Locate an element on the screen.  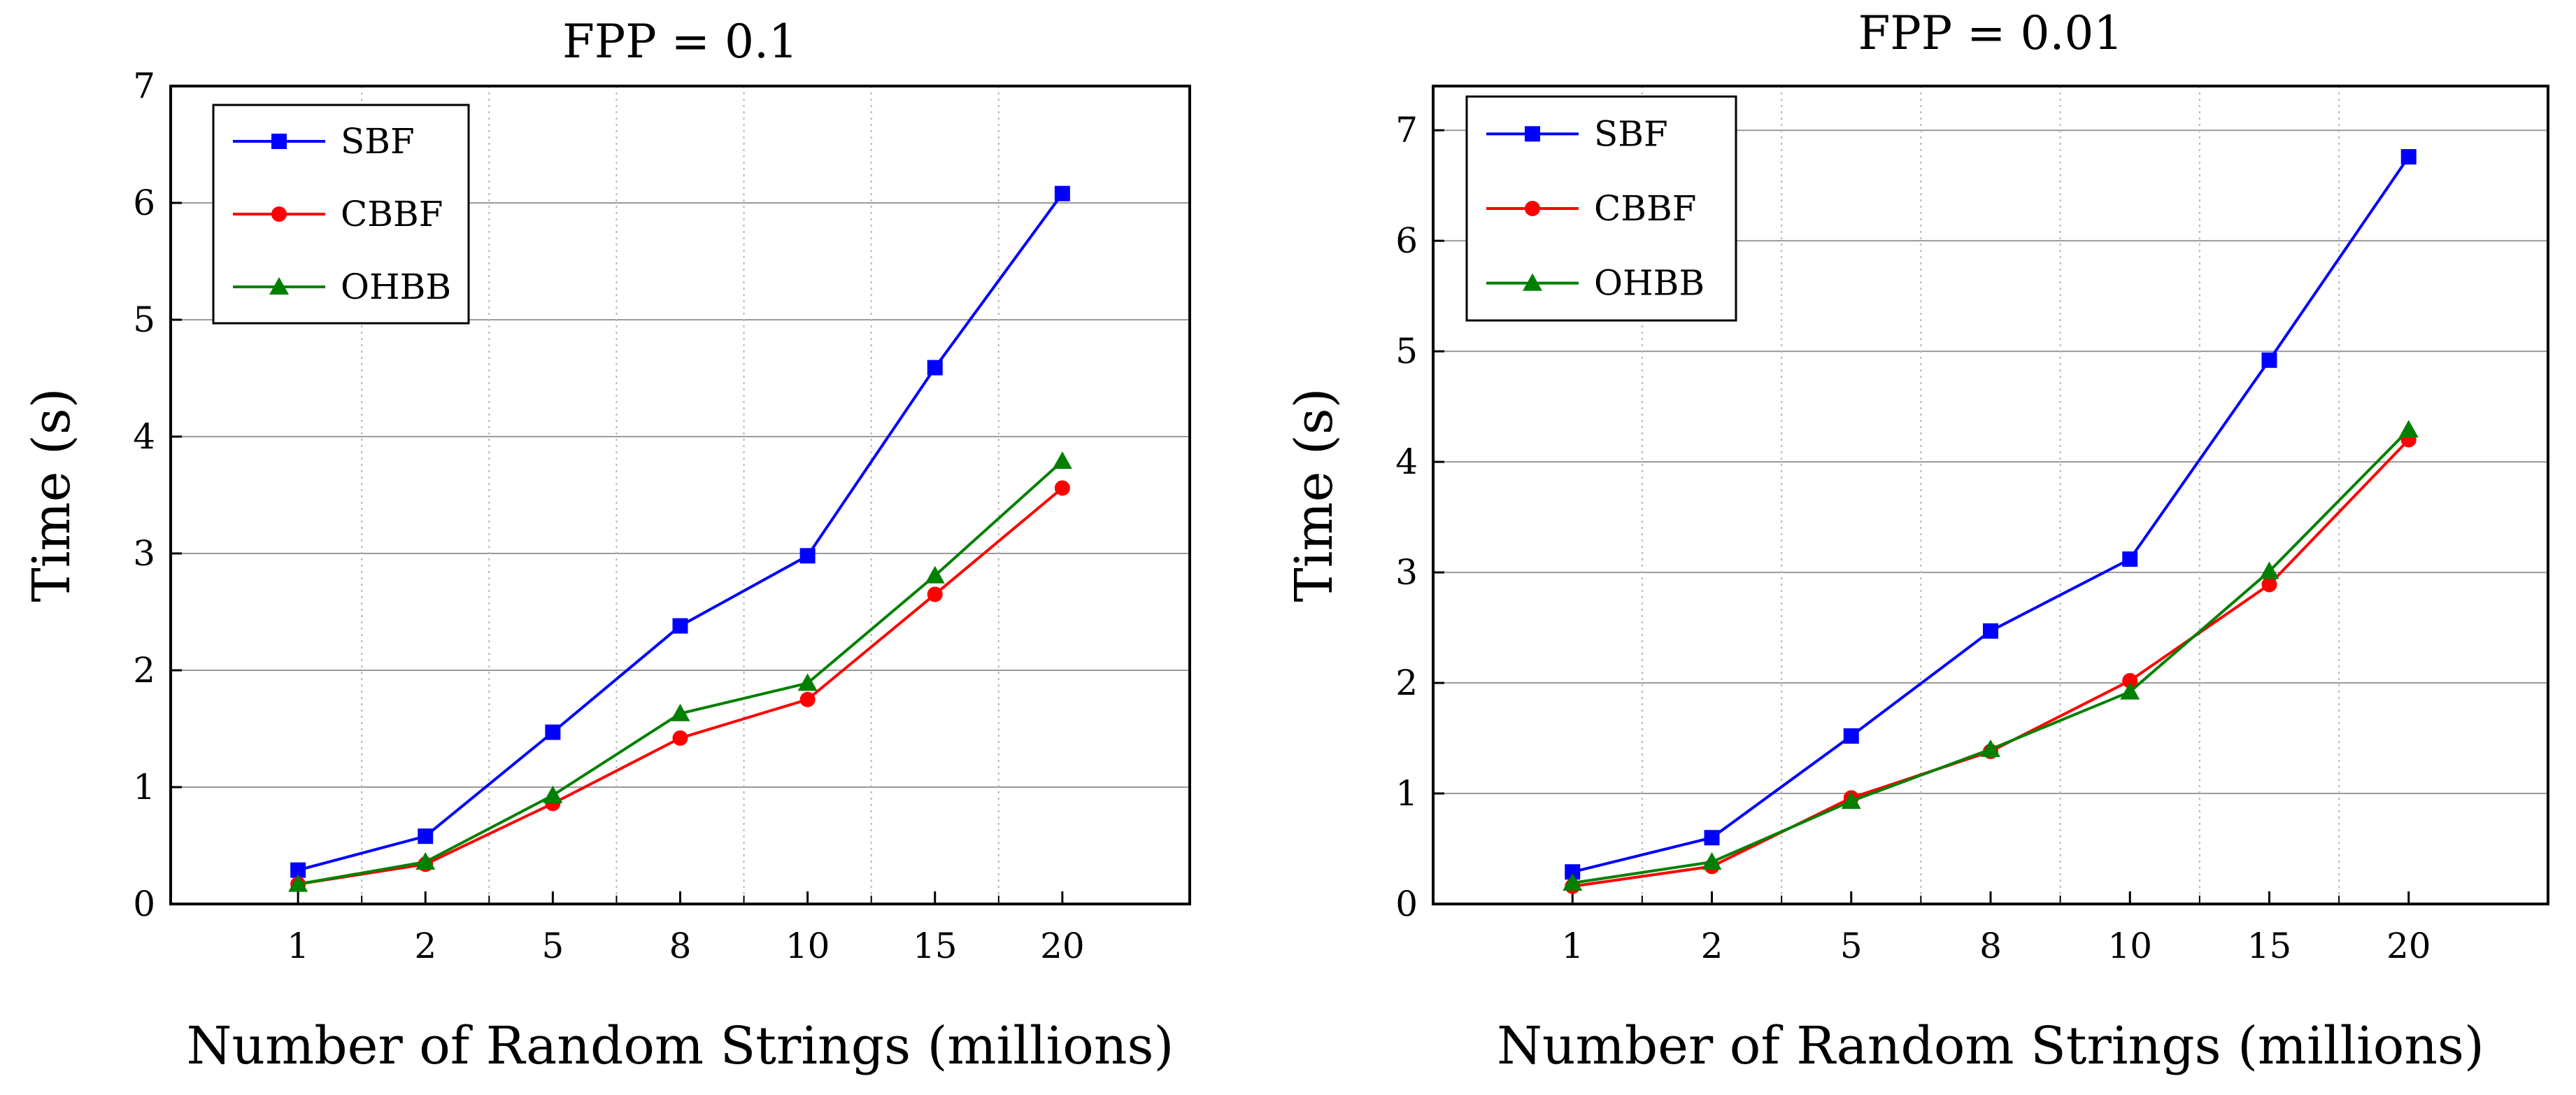
chart-title: FPP = 0.01 is located at coordinates (1990, 33).